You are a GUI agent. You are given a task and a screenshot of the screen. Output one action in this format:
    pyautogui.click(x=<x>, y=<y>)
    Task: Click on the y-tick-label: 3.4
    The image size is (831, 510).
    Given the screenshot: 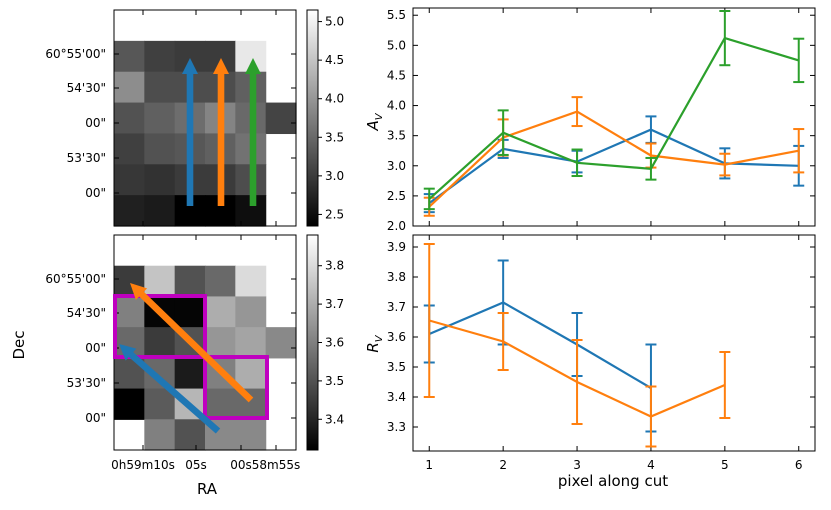 What is the action you would take?
    pyautogui.click(x=396, y=397)
    